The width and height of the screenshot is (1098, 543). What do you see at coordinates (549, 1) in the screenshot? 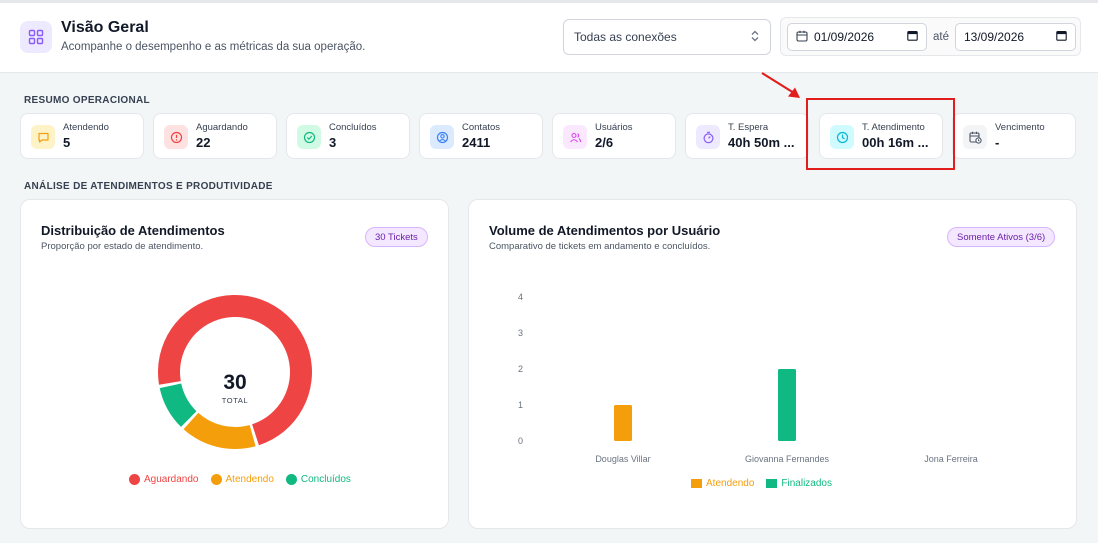
I see `top-divider` at bounding box center [549, 1].